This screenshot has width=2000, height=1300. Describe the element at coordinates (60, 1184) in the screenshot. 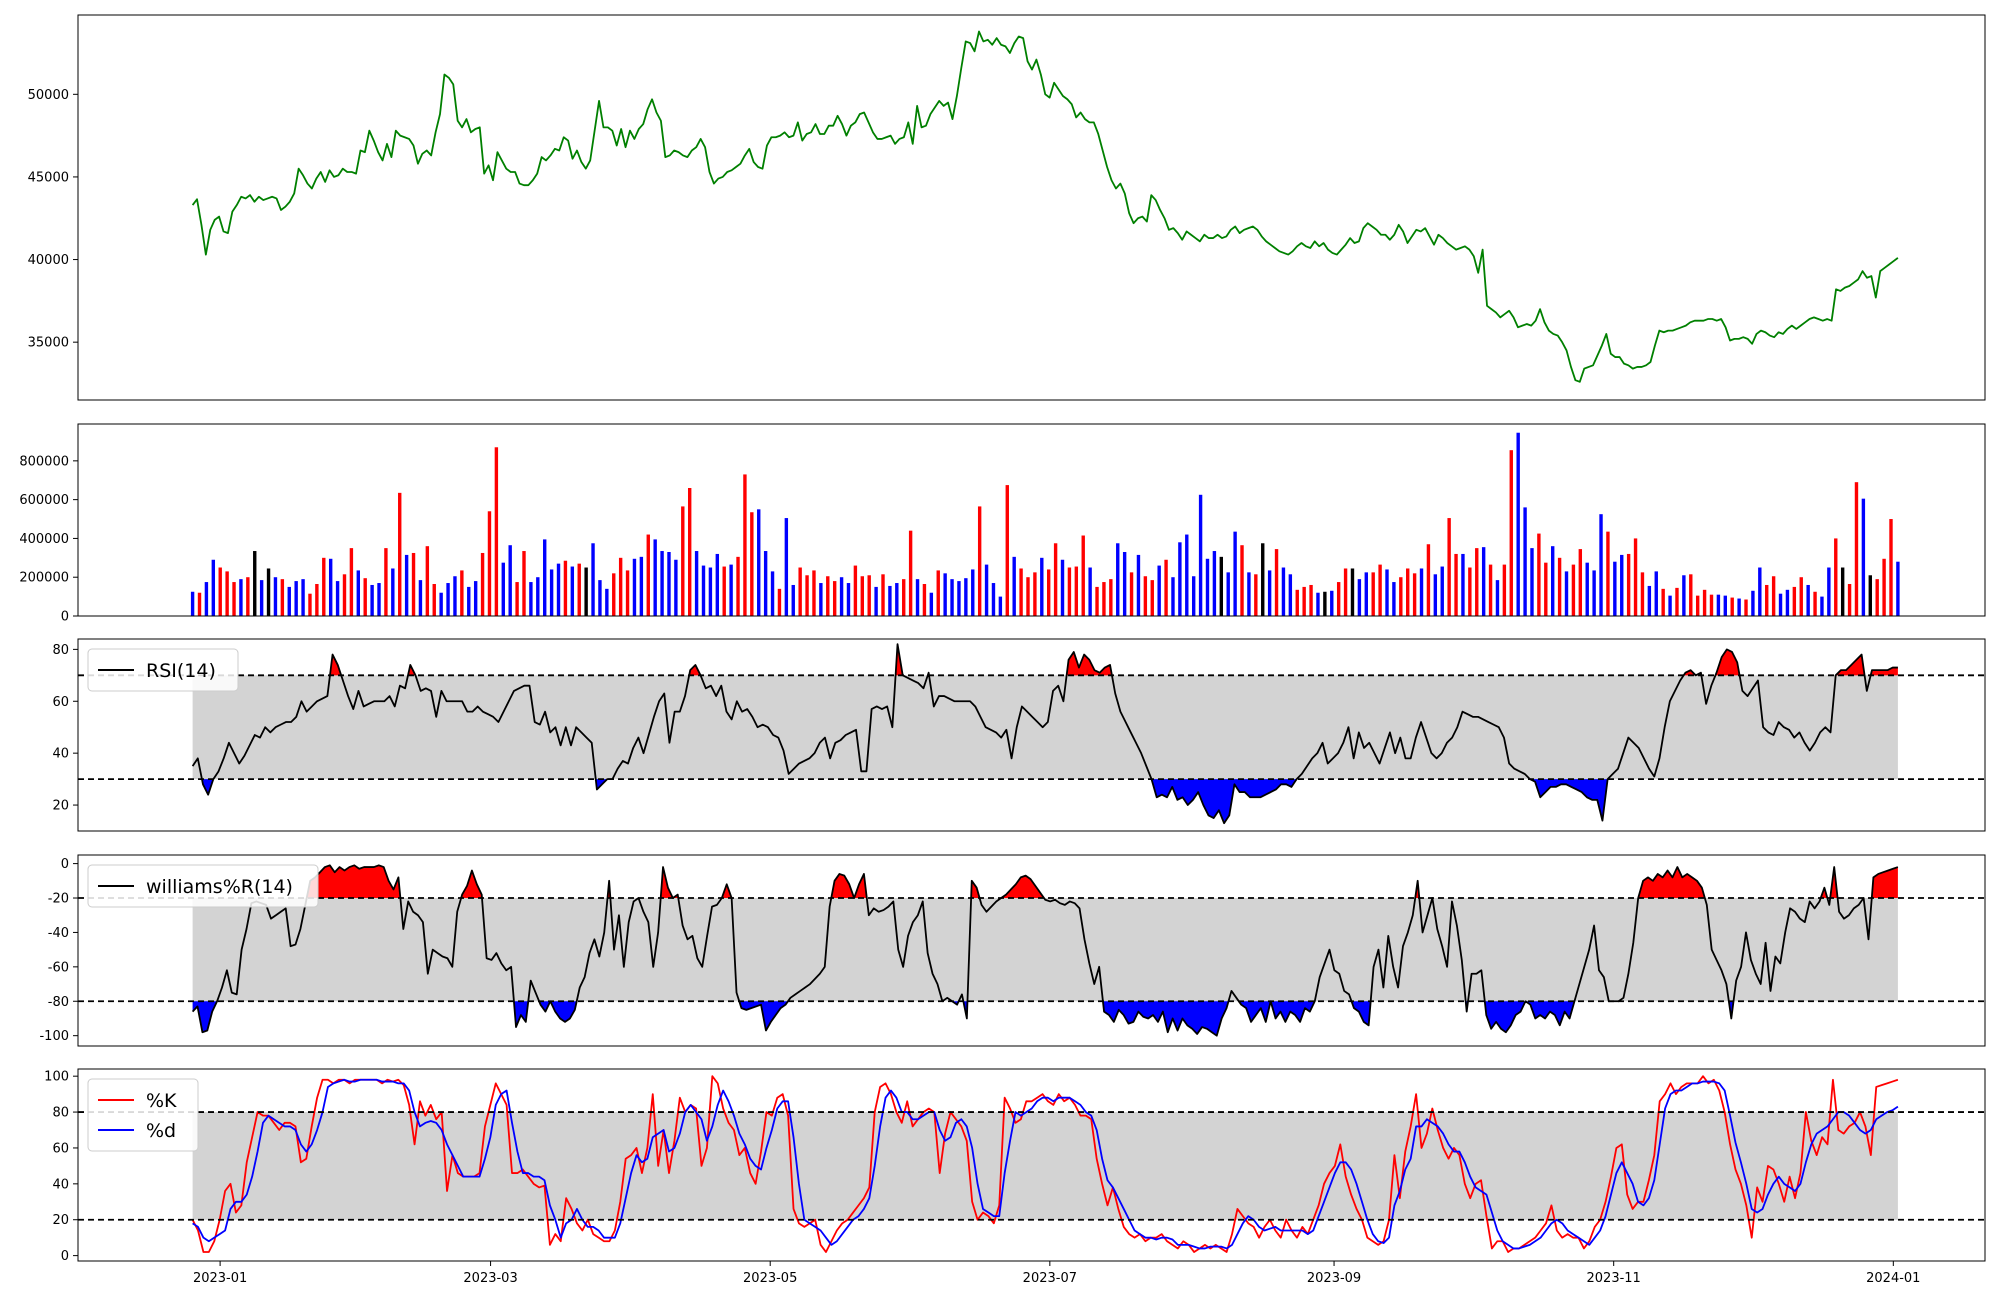

I see `stochastic-ytick-label: 40` at that location.